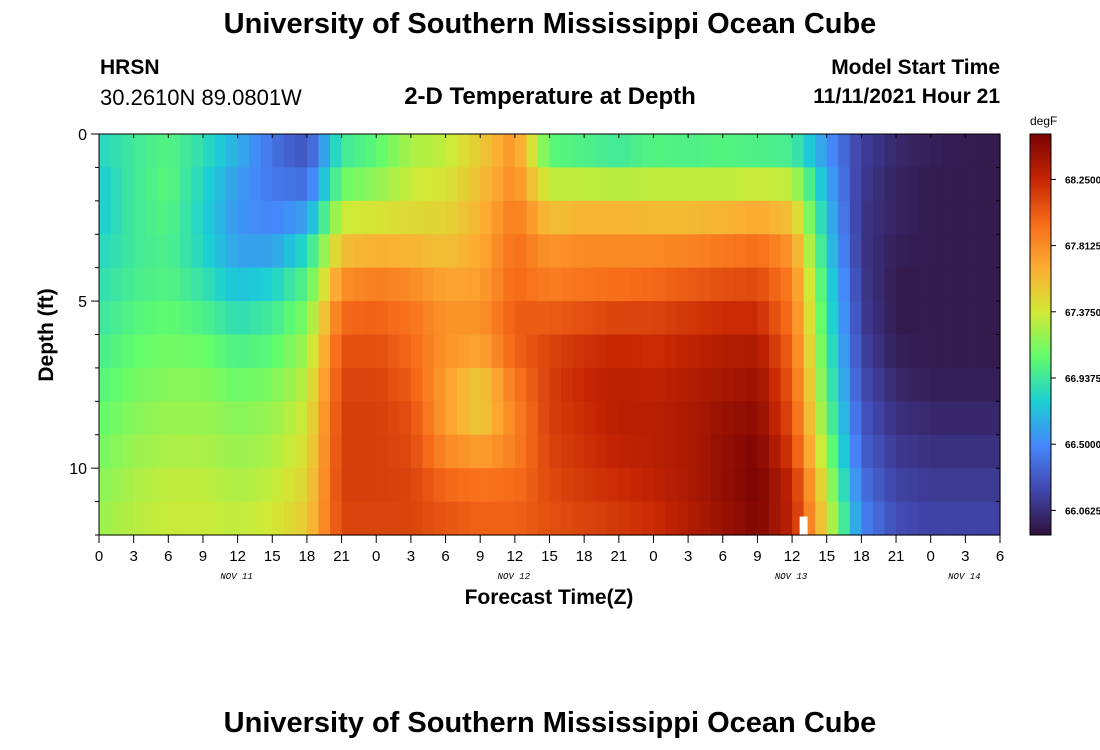  I want to click on date-label: NOV 11, so click(236, 577).